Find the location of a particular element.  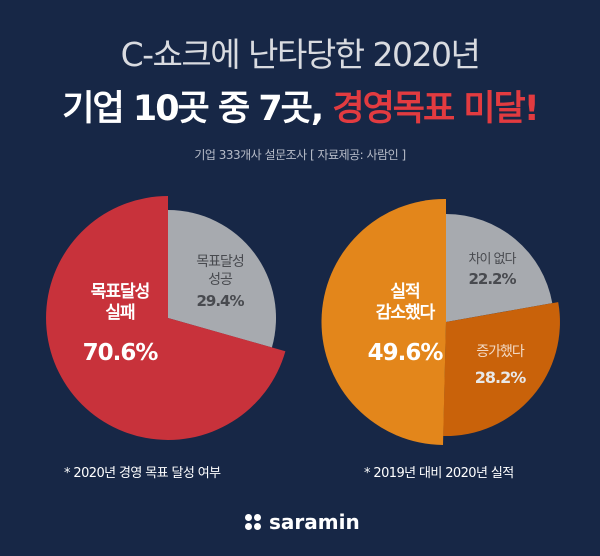

pie2-same-label: 차이 없다 22.2% is located at coordinates (492, 270).